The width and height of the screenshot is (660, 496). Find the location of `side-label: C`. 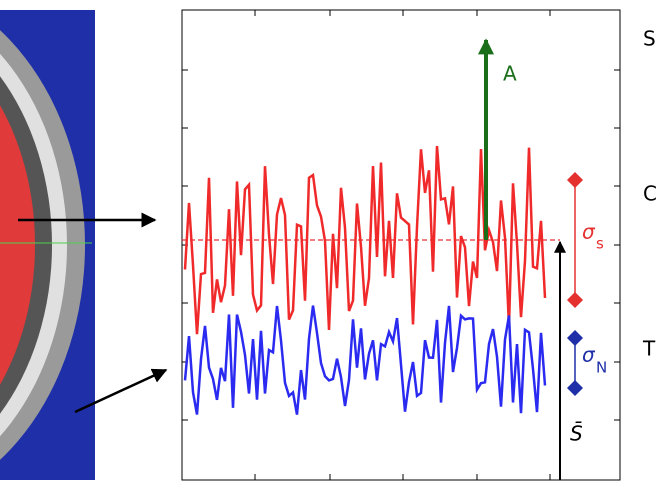

side-label: C is located at coordinates (650, 194).